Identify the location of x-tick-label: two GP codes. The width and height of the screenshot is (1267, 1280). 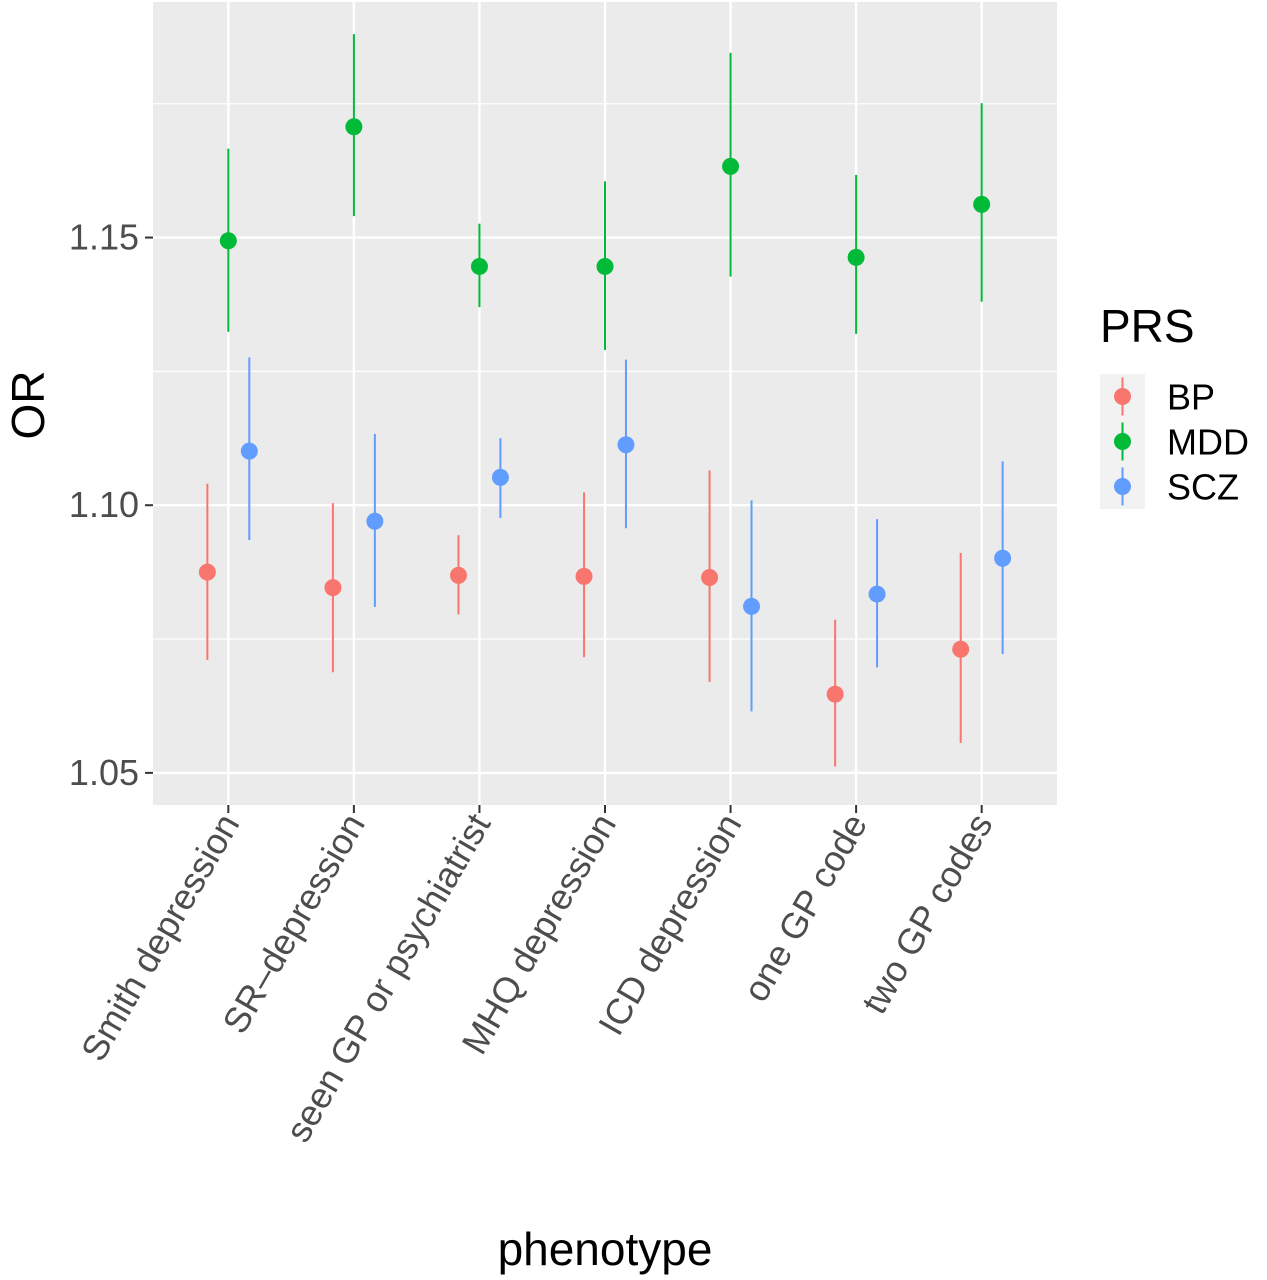
(926, 914).